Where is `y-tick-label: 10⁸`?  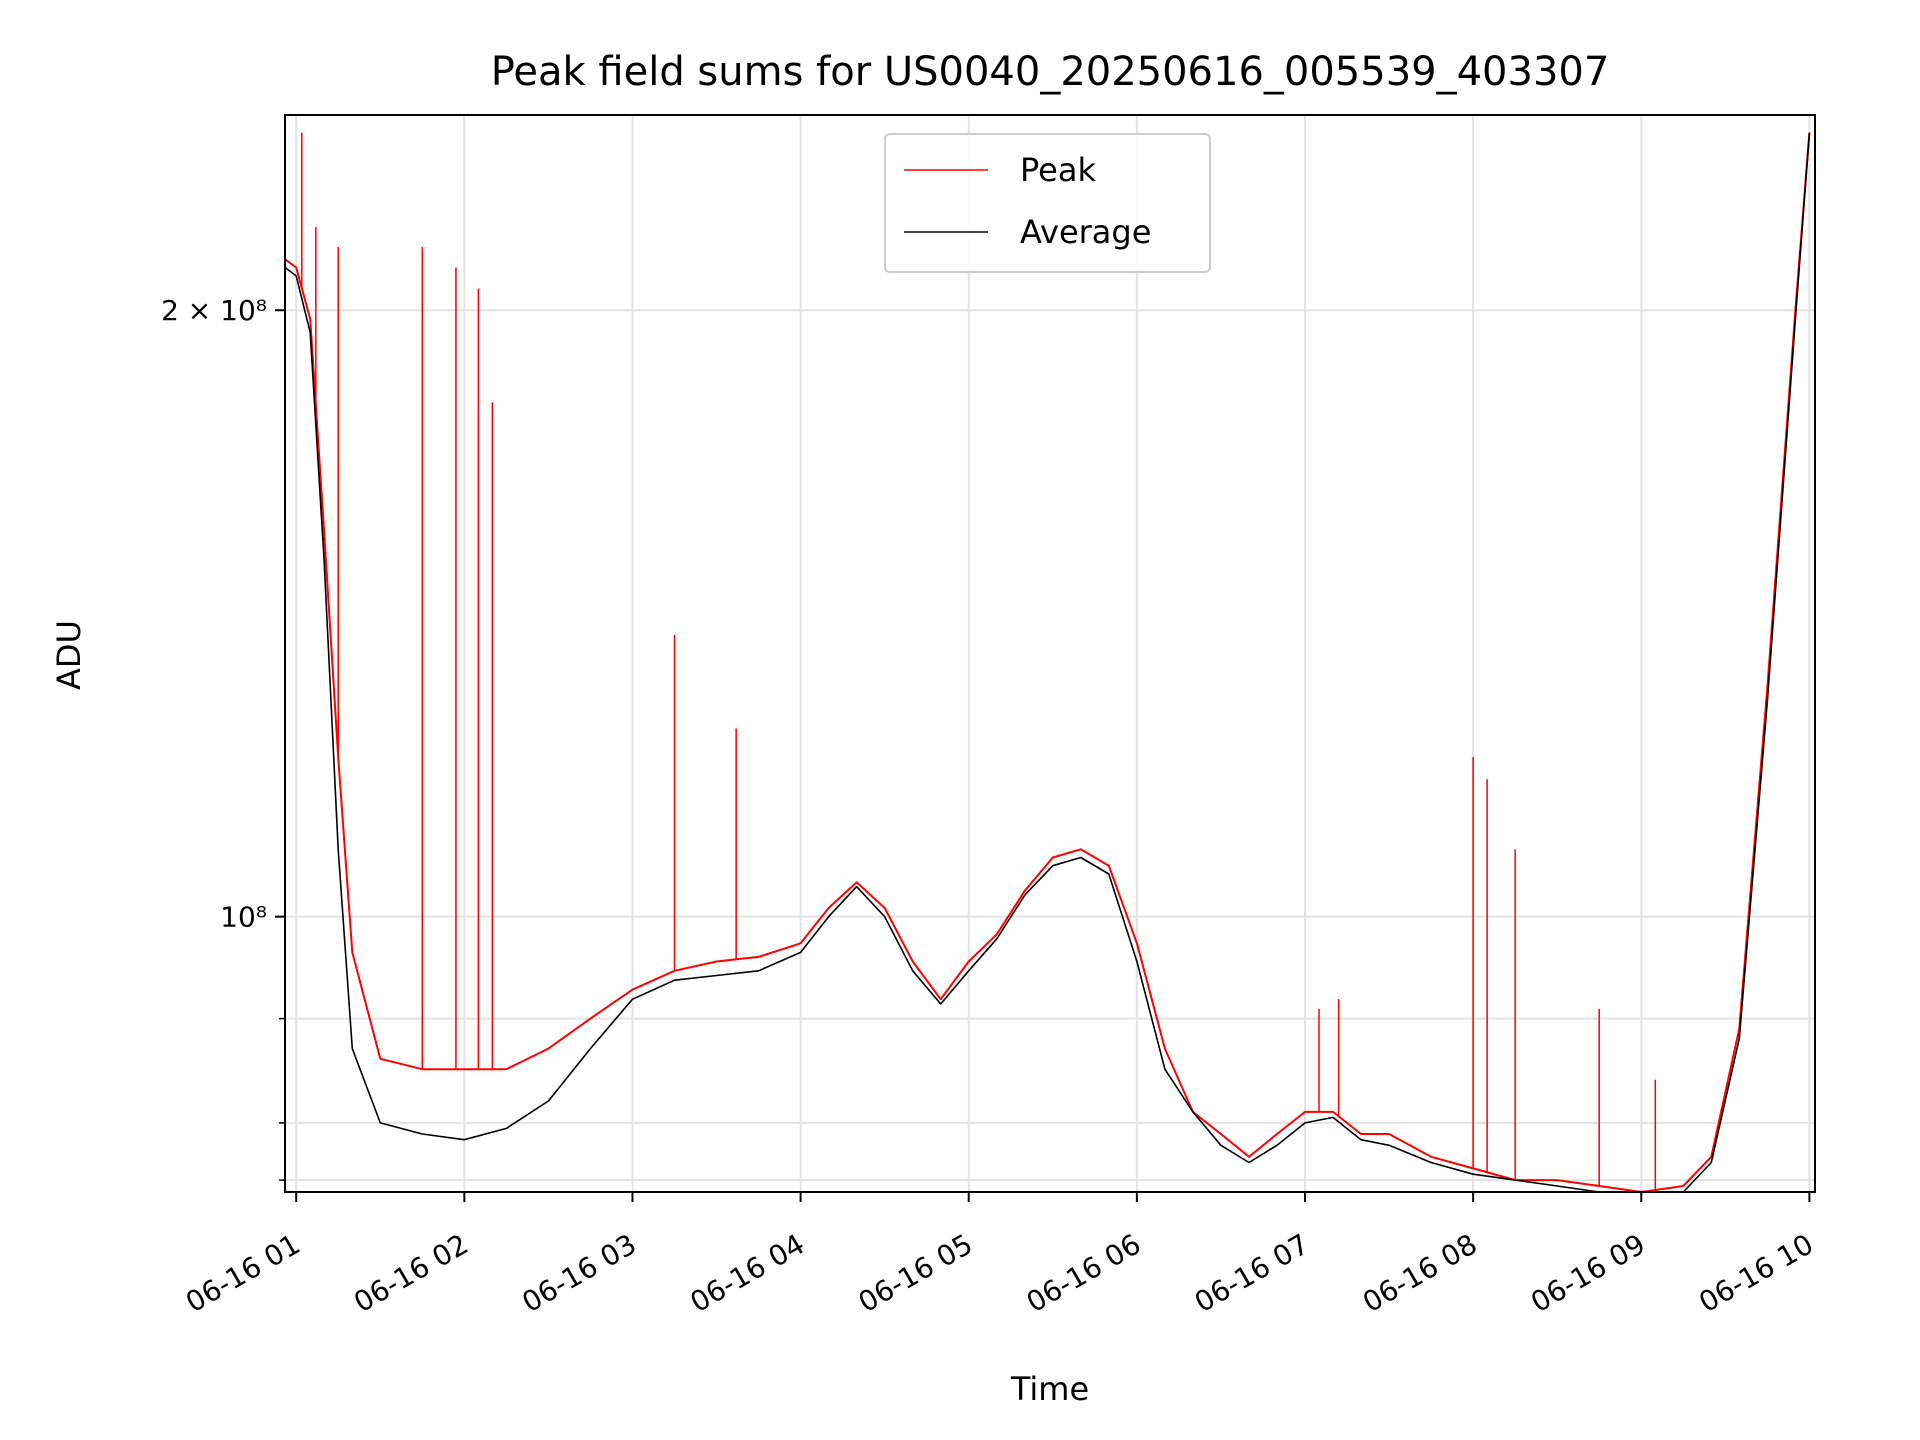 y-tick-label: 10⁸ is located at coordinates (243, 917).